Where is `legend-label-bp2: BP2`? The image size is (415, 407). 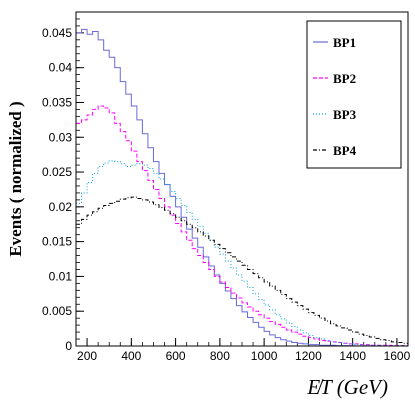
legend-label-bp2: BP2 is located at coordinates (344, 78).